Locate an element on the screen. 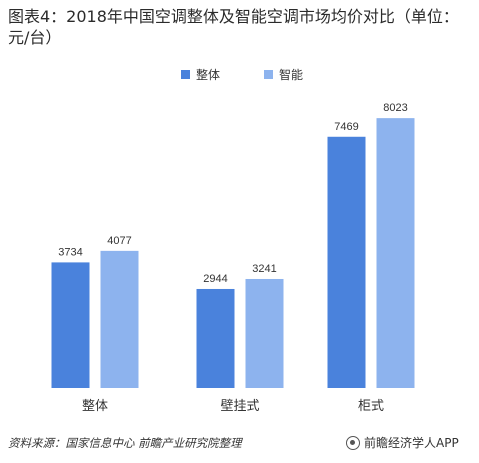 This screenshot has height=463, width=479. category-label-2: 柜式 is located at coordinates (371, 406).